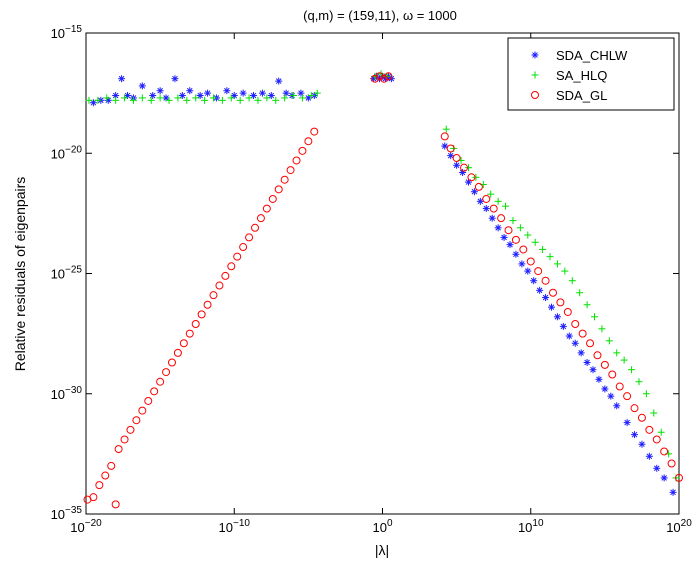 Image resolution: width=698 pixels, height=568 pixels. I want to click on legend-marker-sda-chlw, so click(535, 55).